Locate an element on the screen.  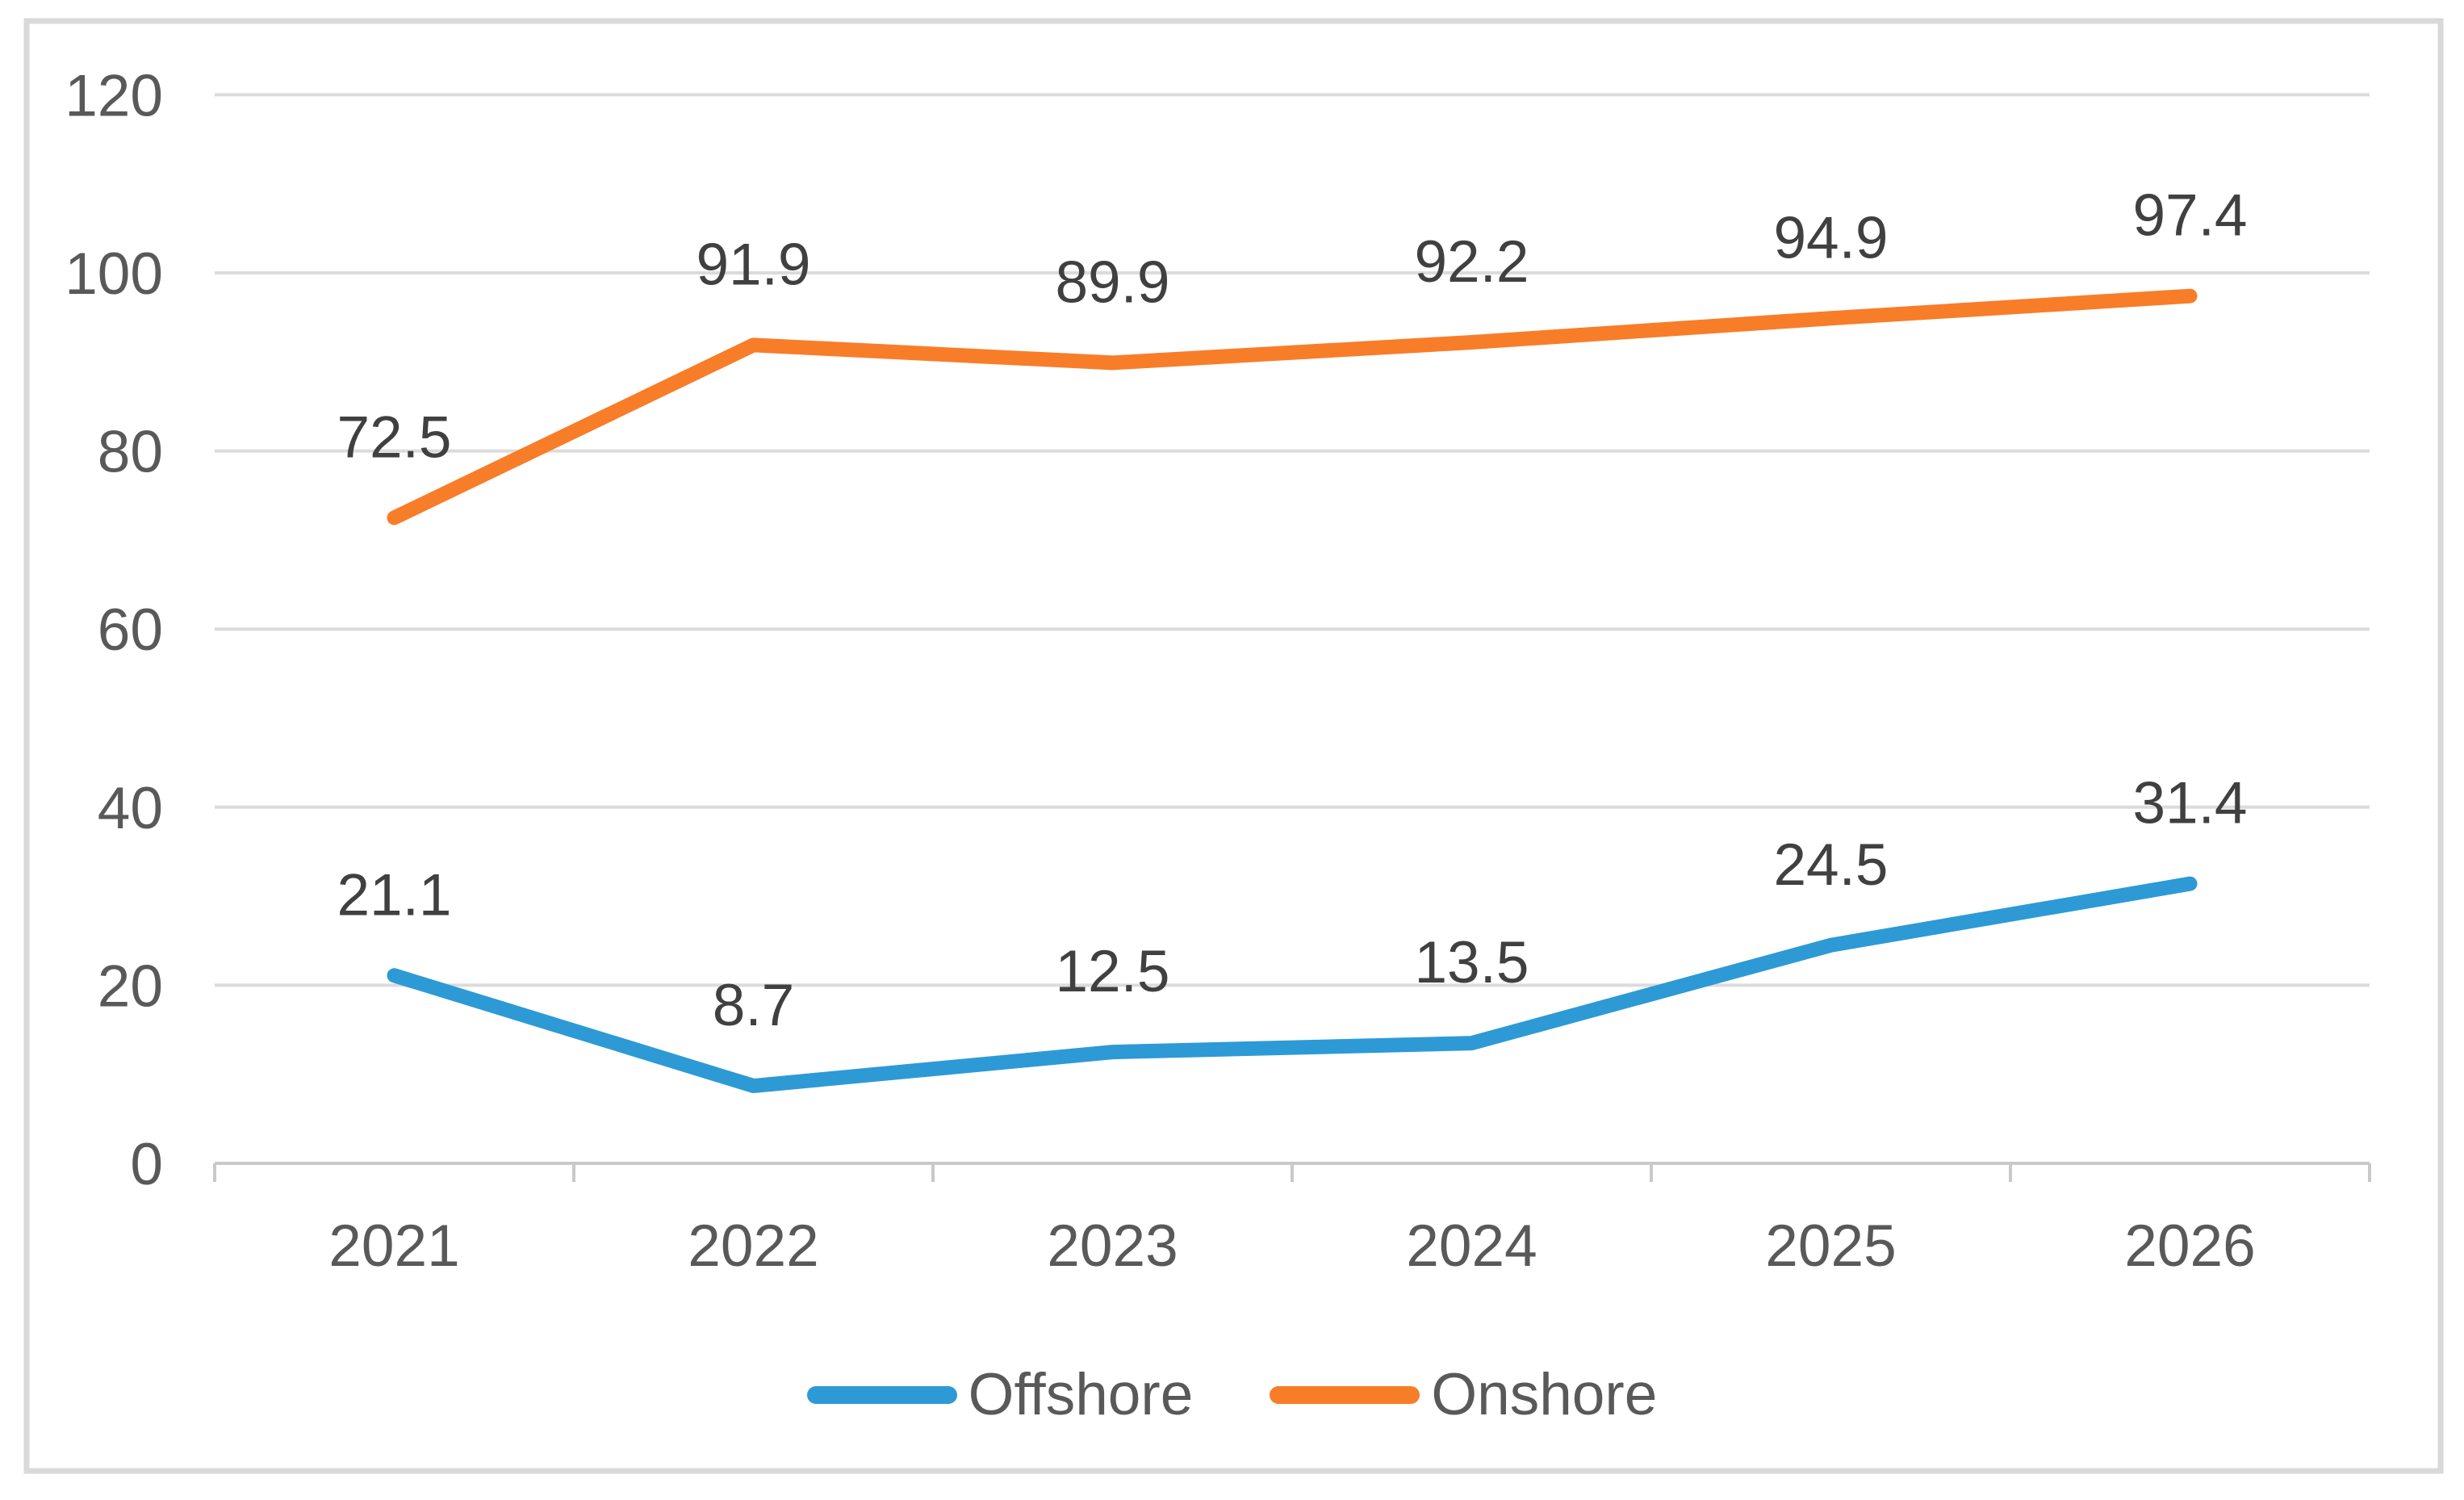
y-tick-label: 60 is located at coordinates (130, 630).